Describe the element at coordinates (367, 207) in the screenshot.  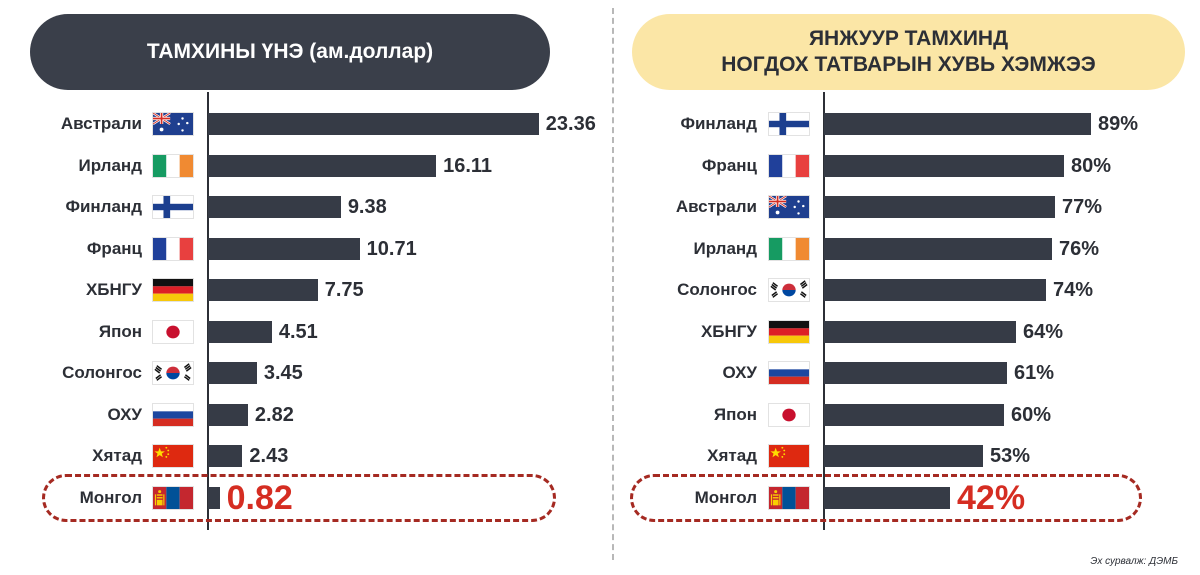
I see `data-label: 9.38` at that location.